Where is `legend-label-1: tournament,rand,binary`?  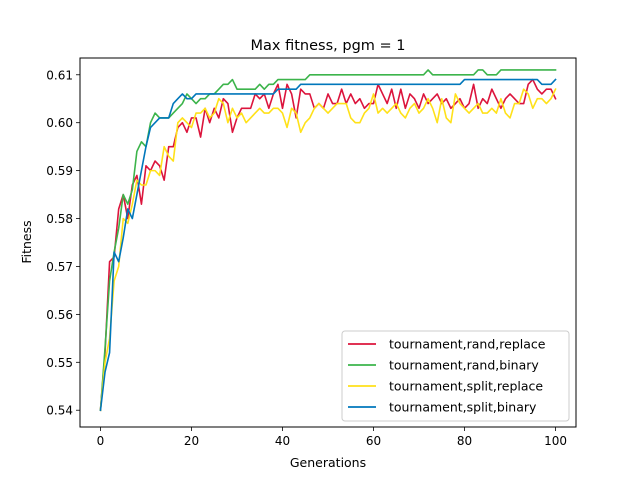 legend-label-1: tournament,rand,binary is located at coordinates (464, 365).